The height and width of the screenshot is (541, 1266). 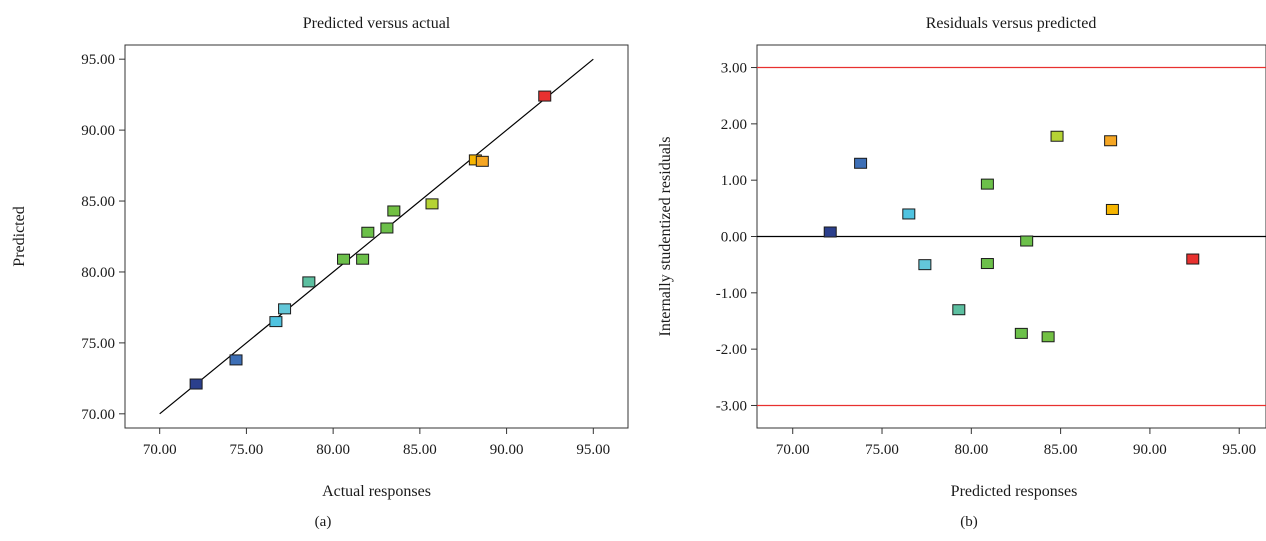 What do you see at coordinates (98, 415) in the screenshot?
I see `y-tick-label: 70.00` at bounding box center [98, 415].